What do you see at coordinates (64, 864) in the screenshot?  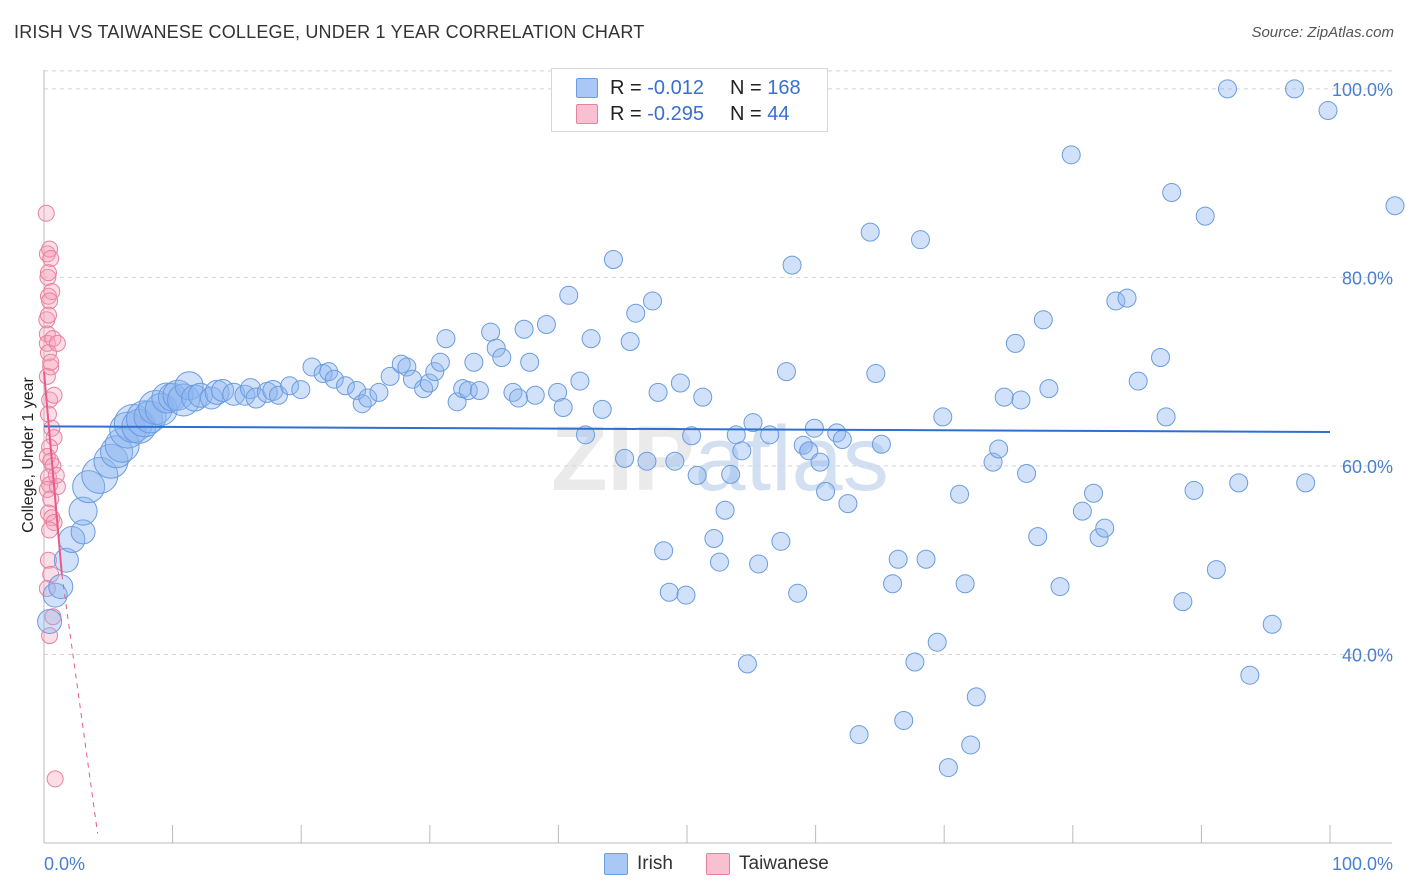 I see `x-tick-label-start: 0.0%` at bounding box center [64, 864].